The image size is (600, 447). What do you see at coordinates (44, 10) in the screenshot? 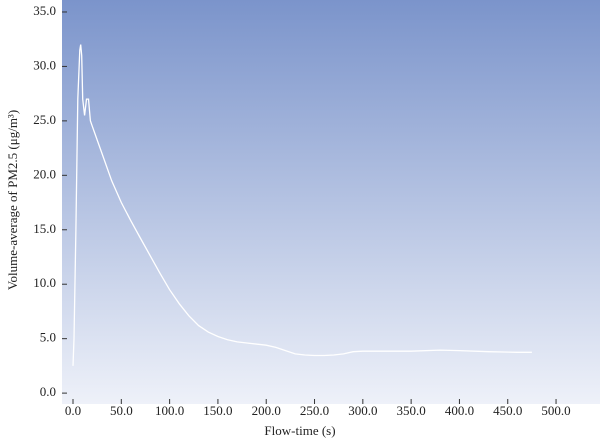
I see `y-tick-label: 35.0` at bounding box center [44, 10].